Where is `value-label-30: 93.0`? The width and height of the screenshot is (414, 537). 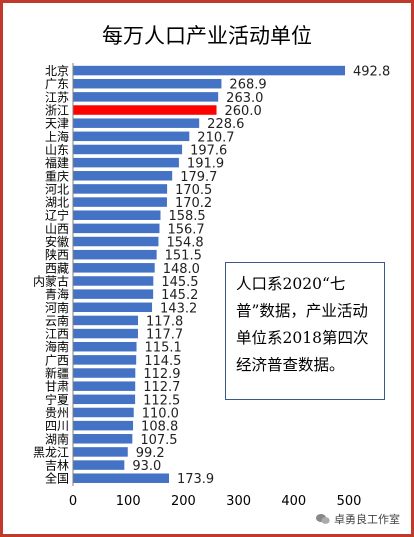 value-label-30: 93.0 is located at coordinates (146, 466).